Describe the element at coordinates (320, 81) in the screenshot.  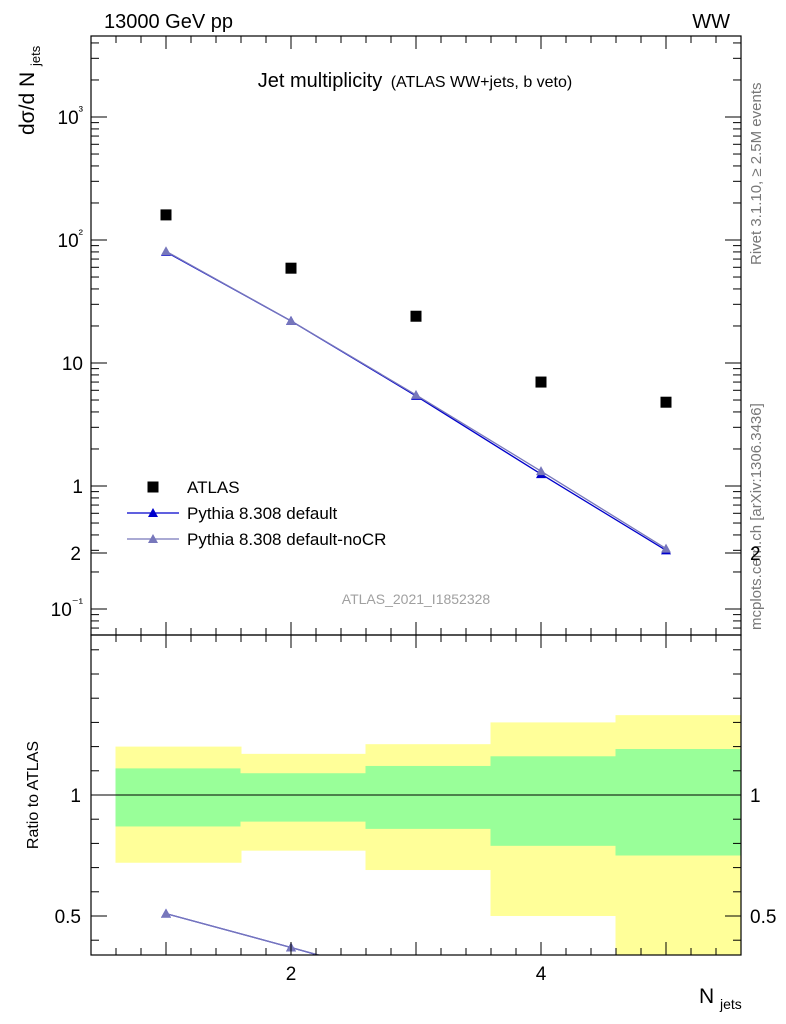
I see `plot-title-main: Jet multiplicity` at that location.